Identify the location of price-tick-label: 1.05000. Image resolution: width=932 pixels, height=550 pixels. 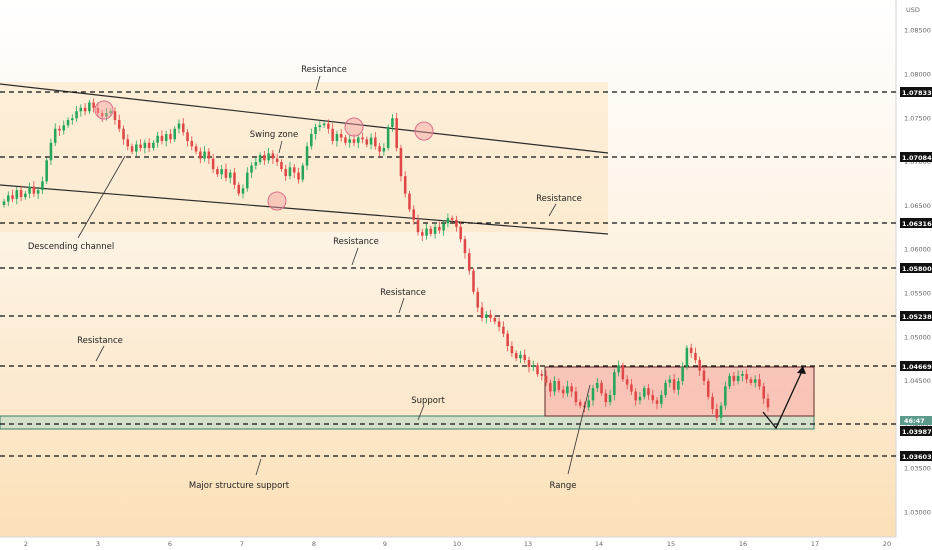
(917, 337).